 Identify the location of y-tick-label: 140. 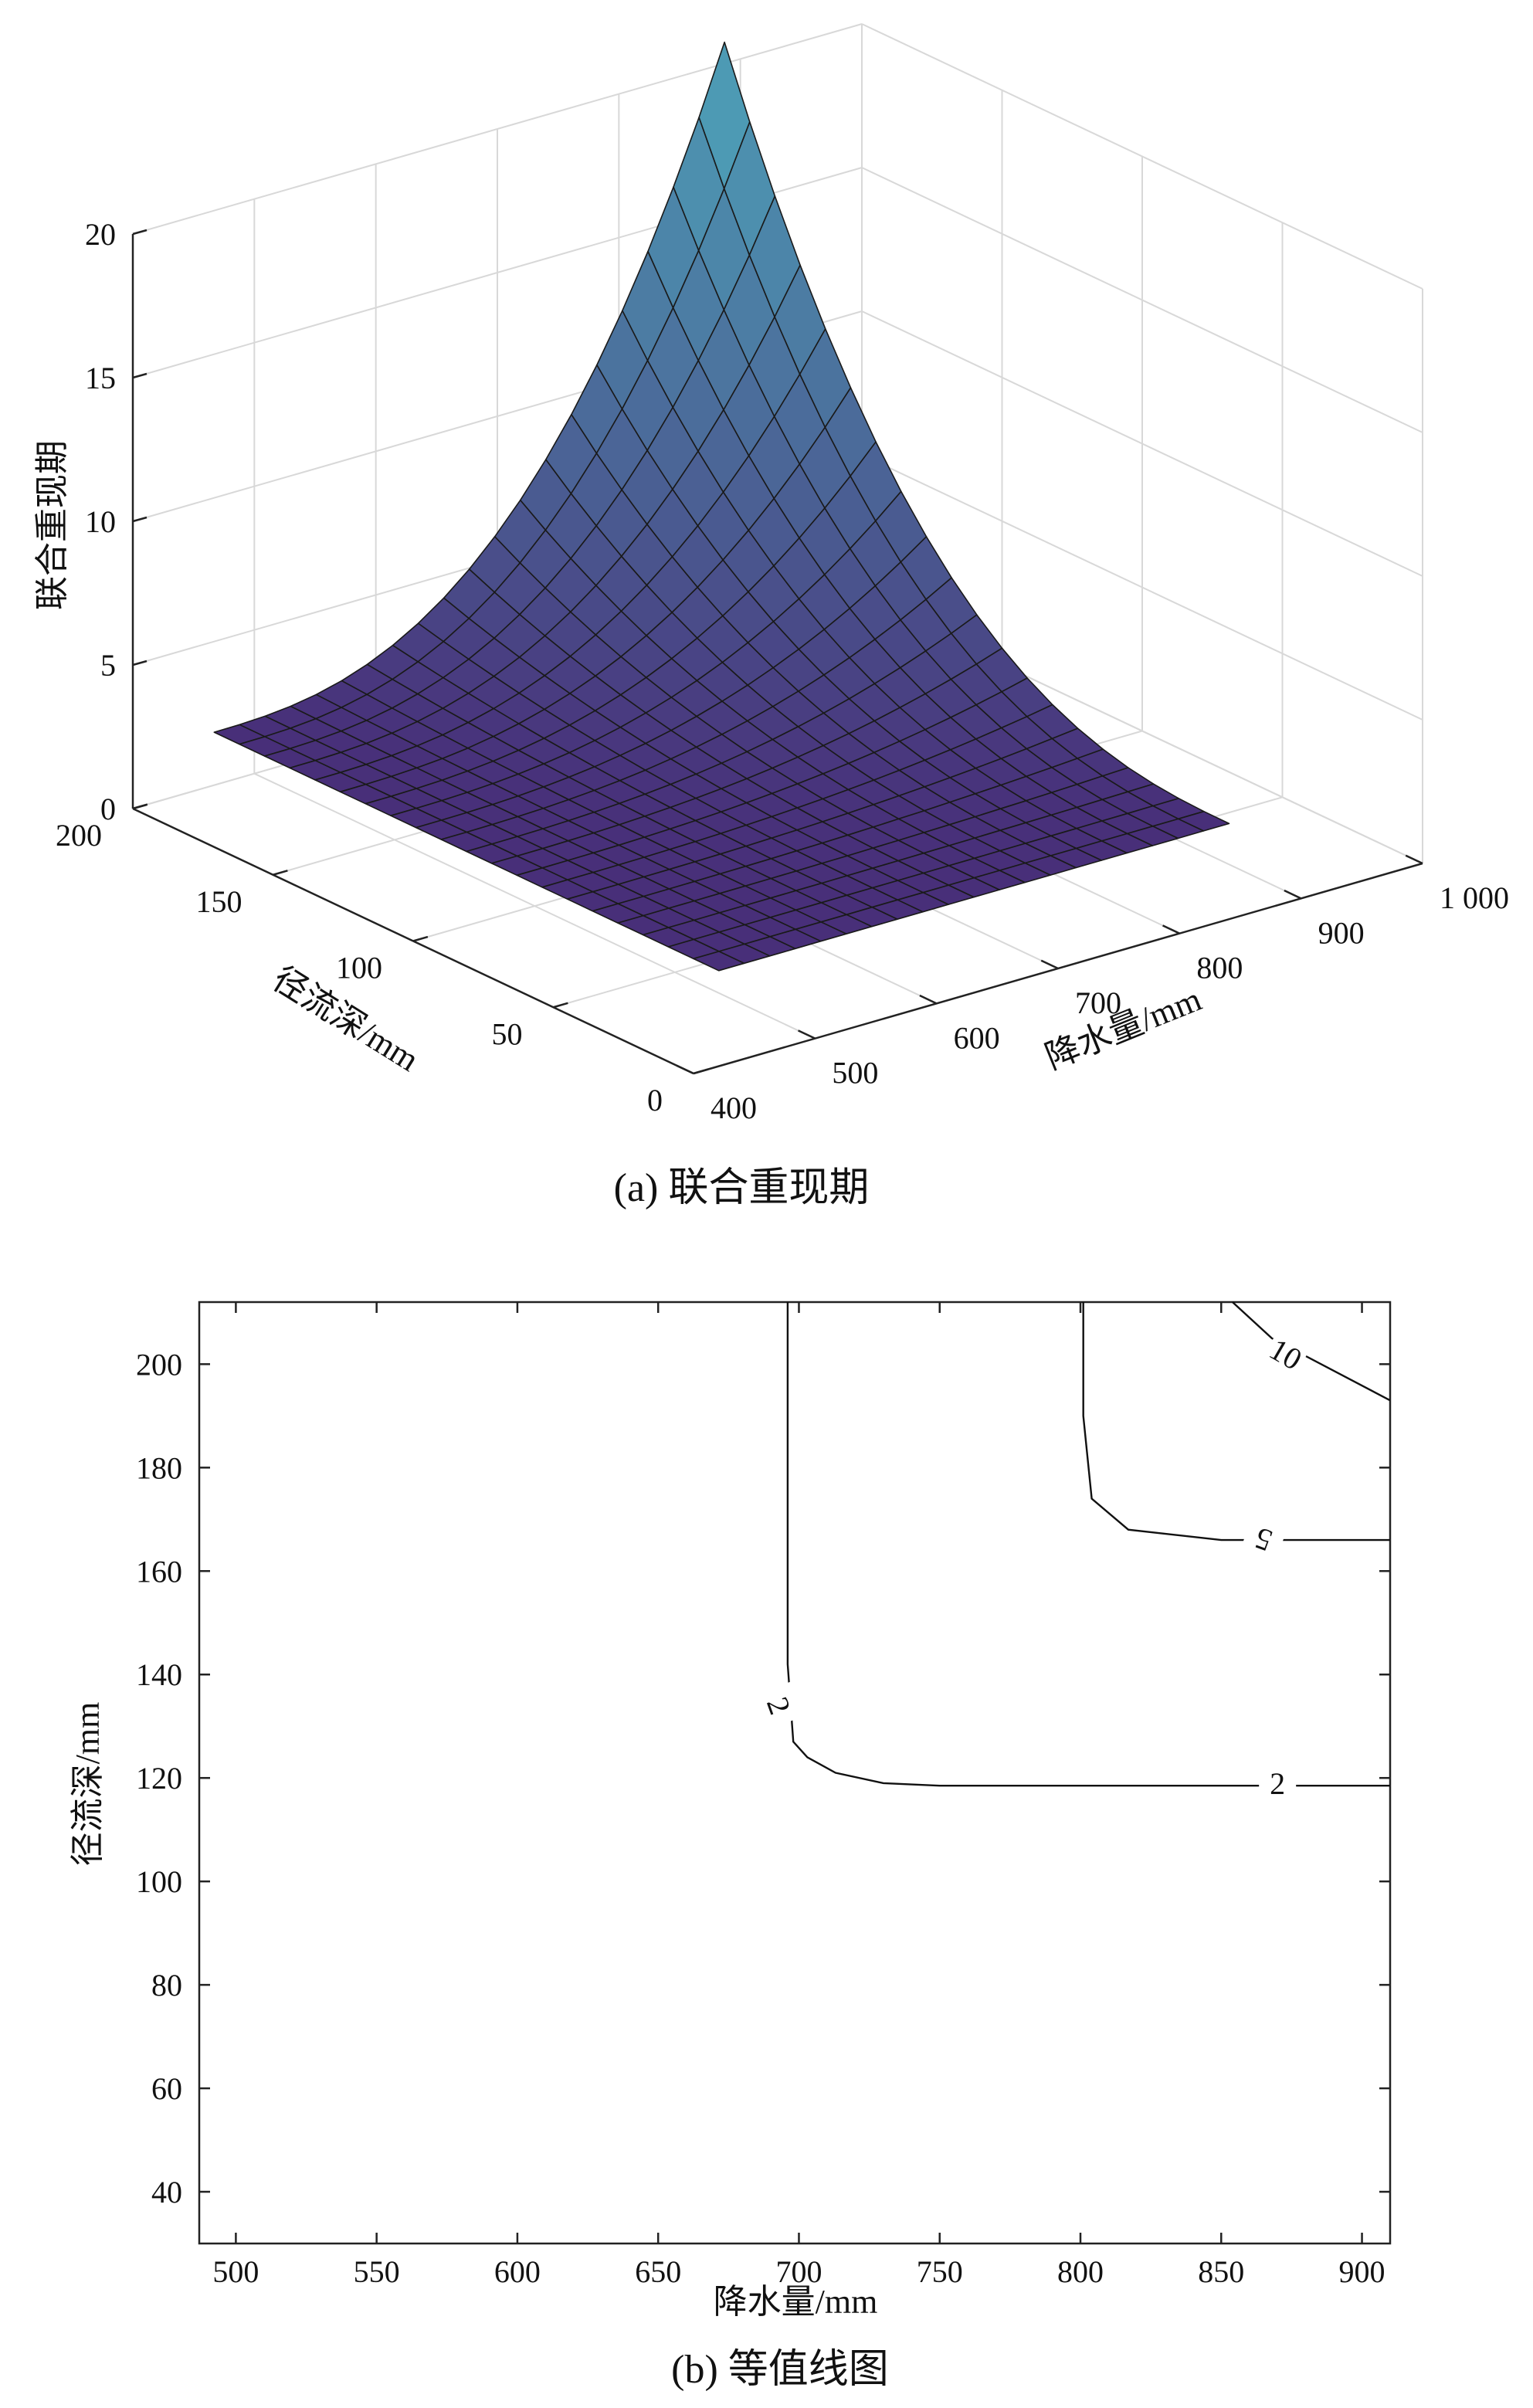
(159, 1674).